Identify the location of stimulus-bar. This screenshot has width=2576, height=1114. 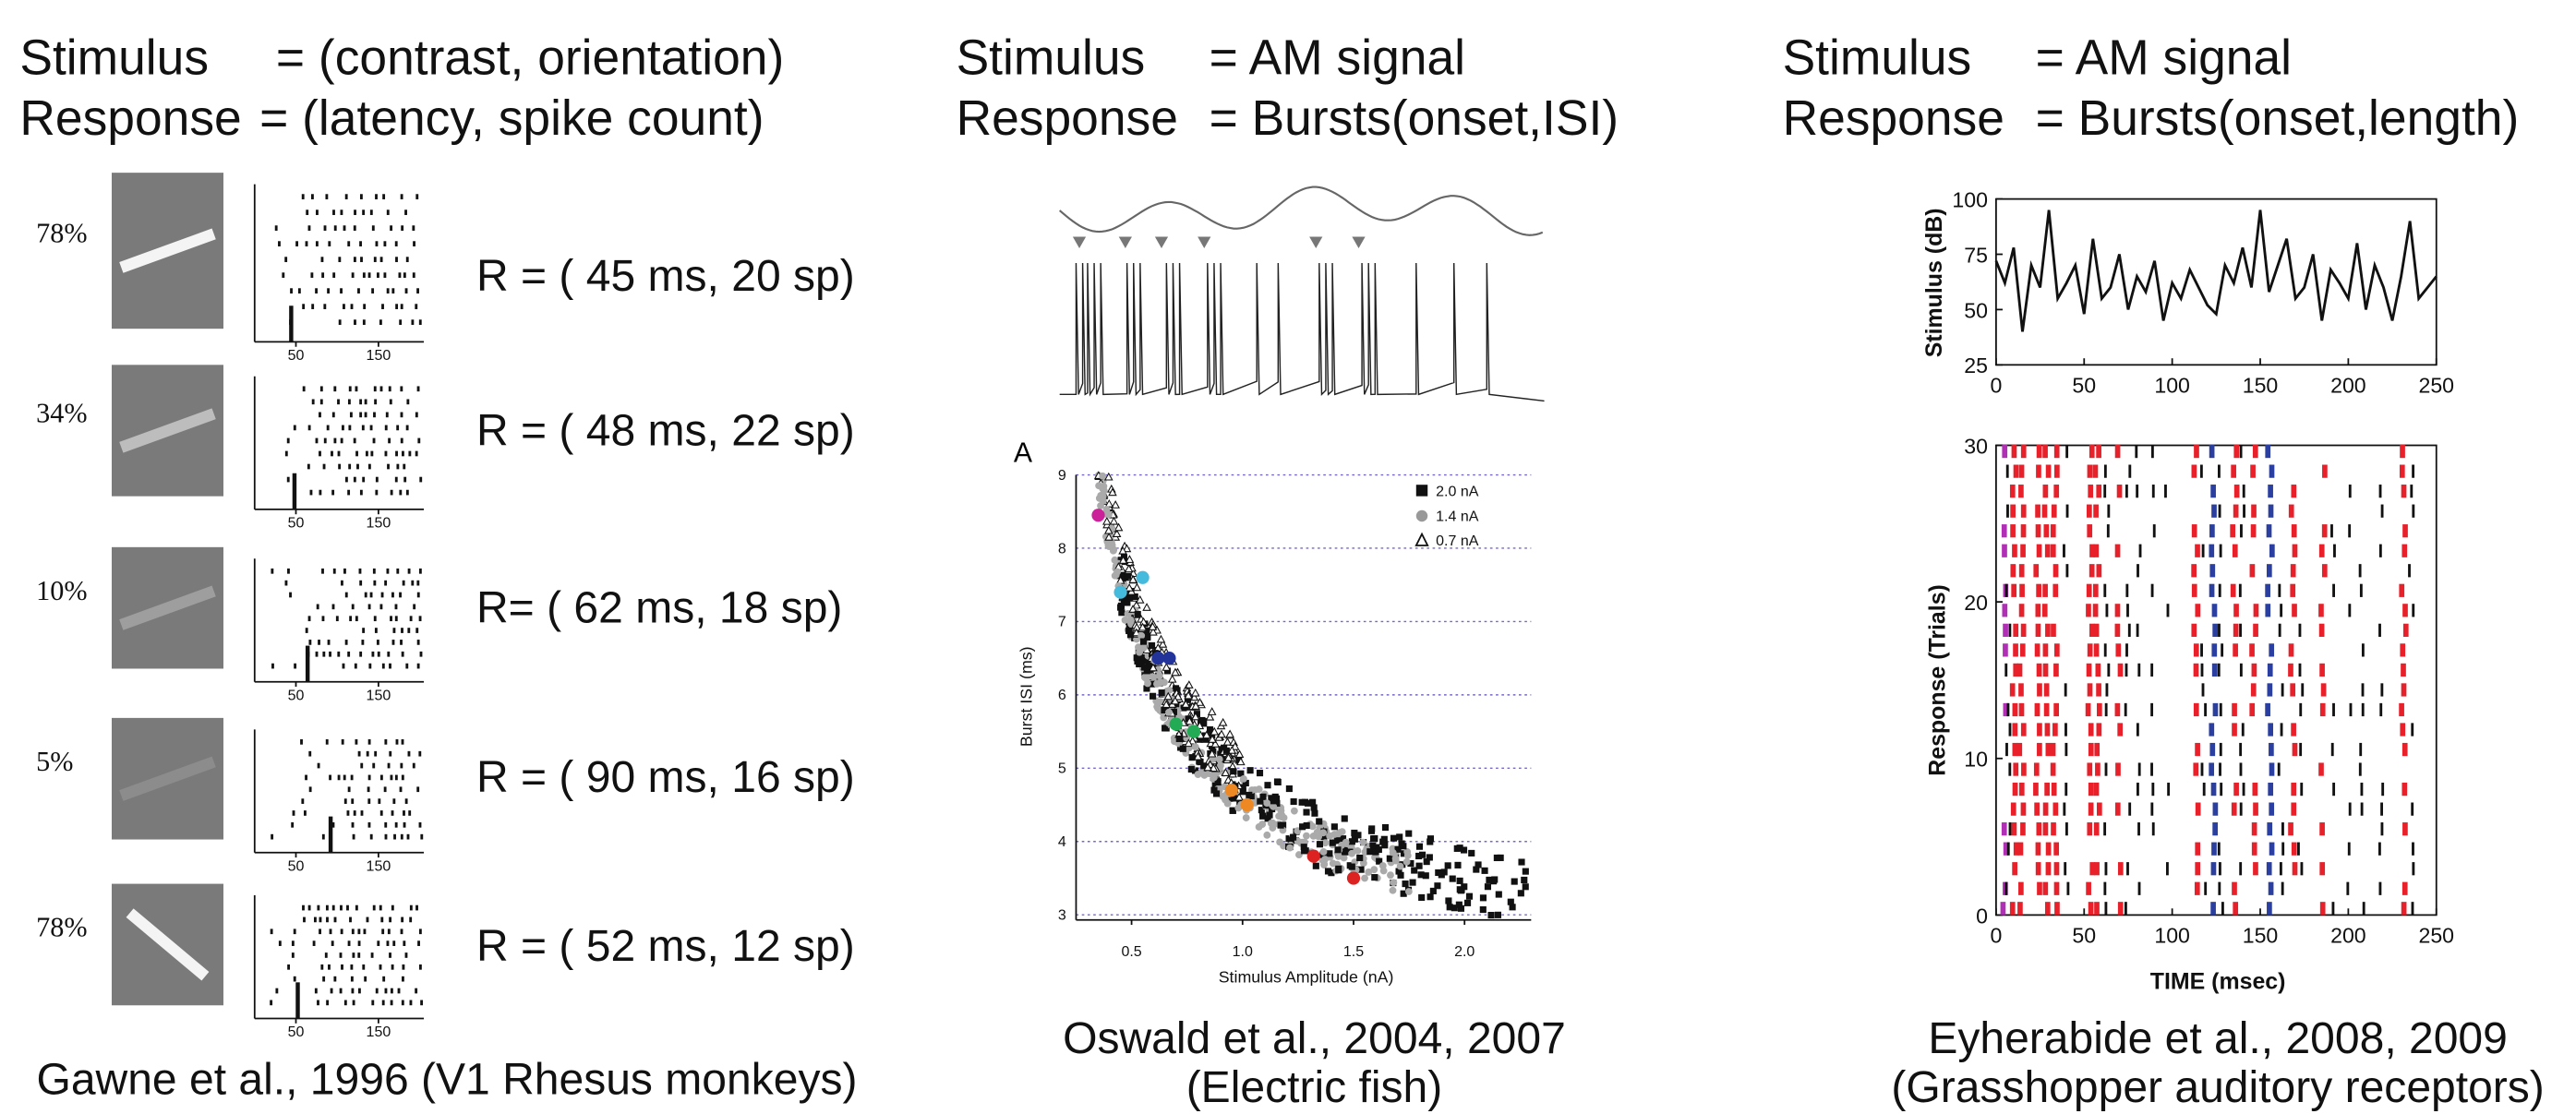
(167, 431).